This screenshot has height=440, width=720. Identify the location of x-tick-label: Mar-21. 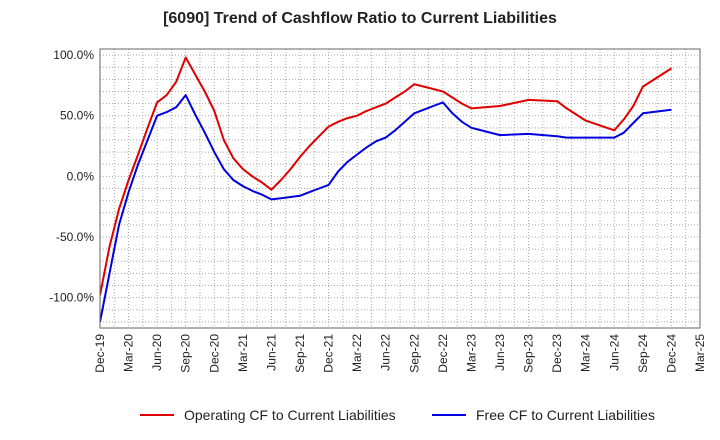
(243, 353).